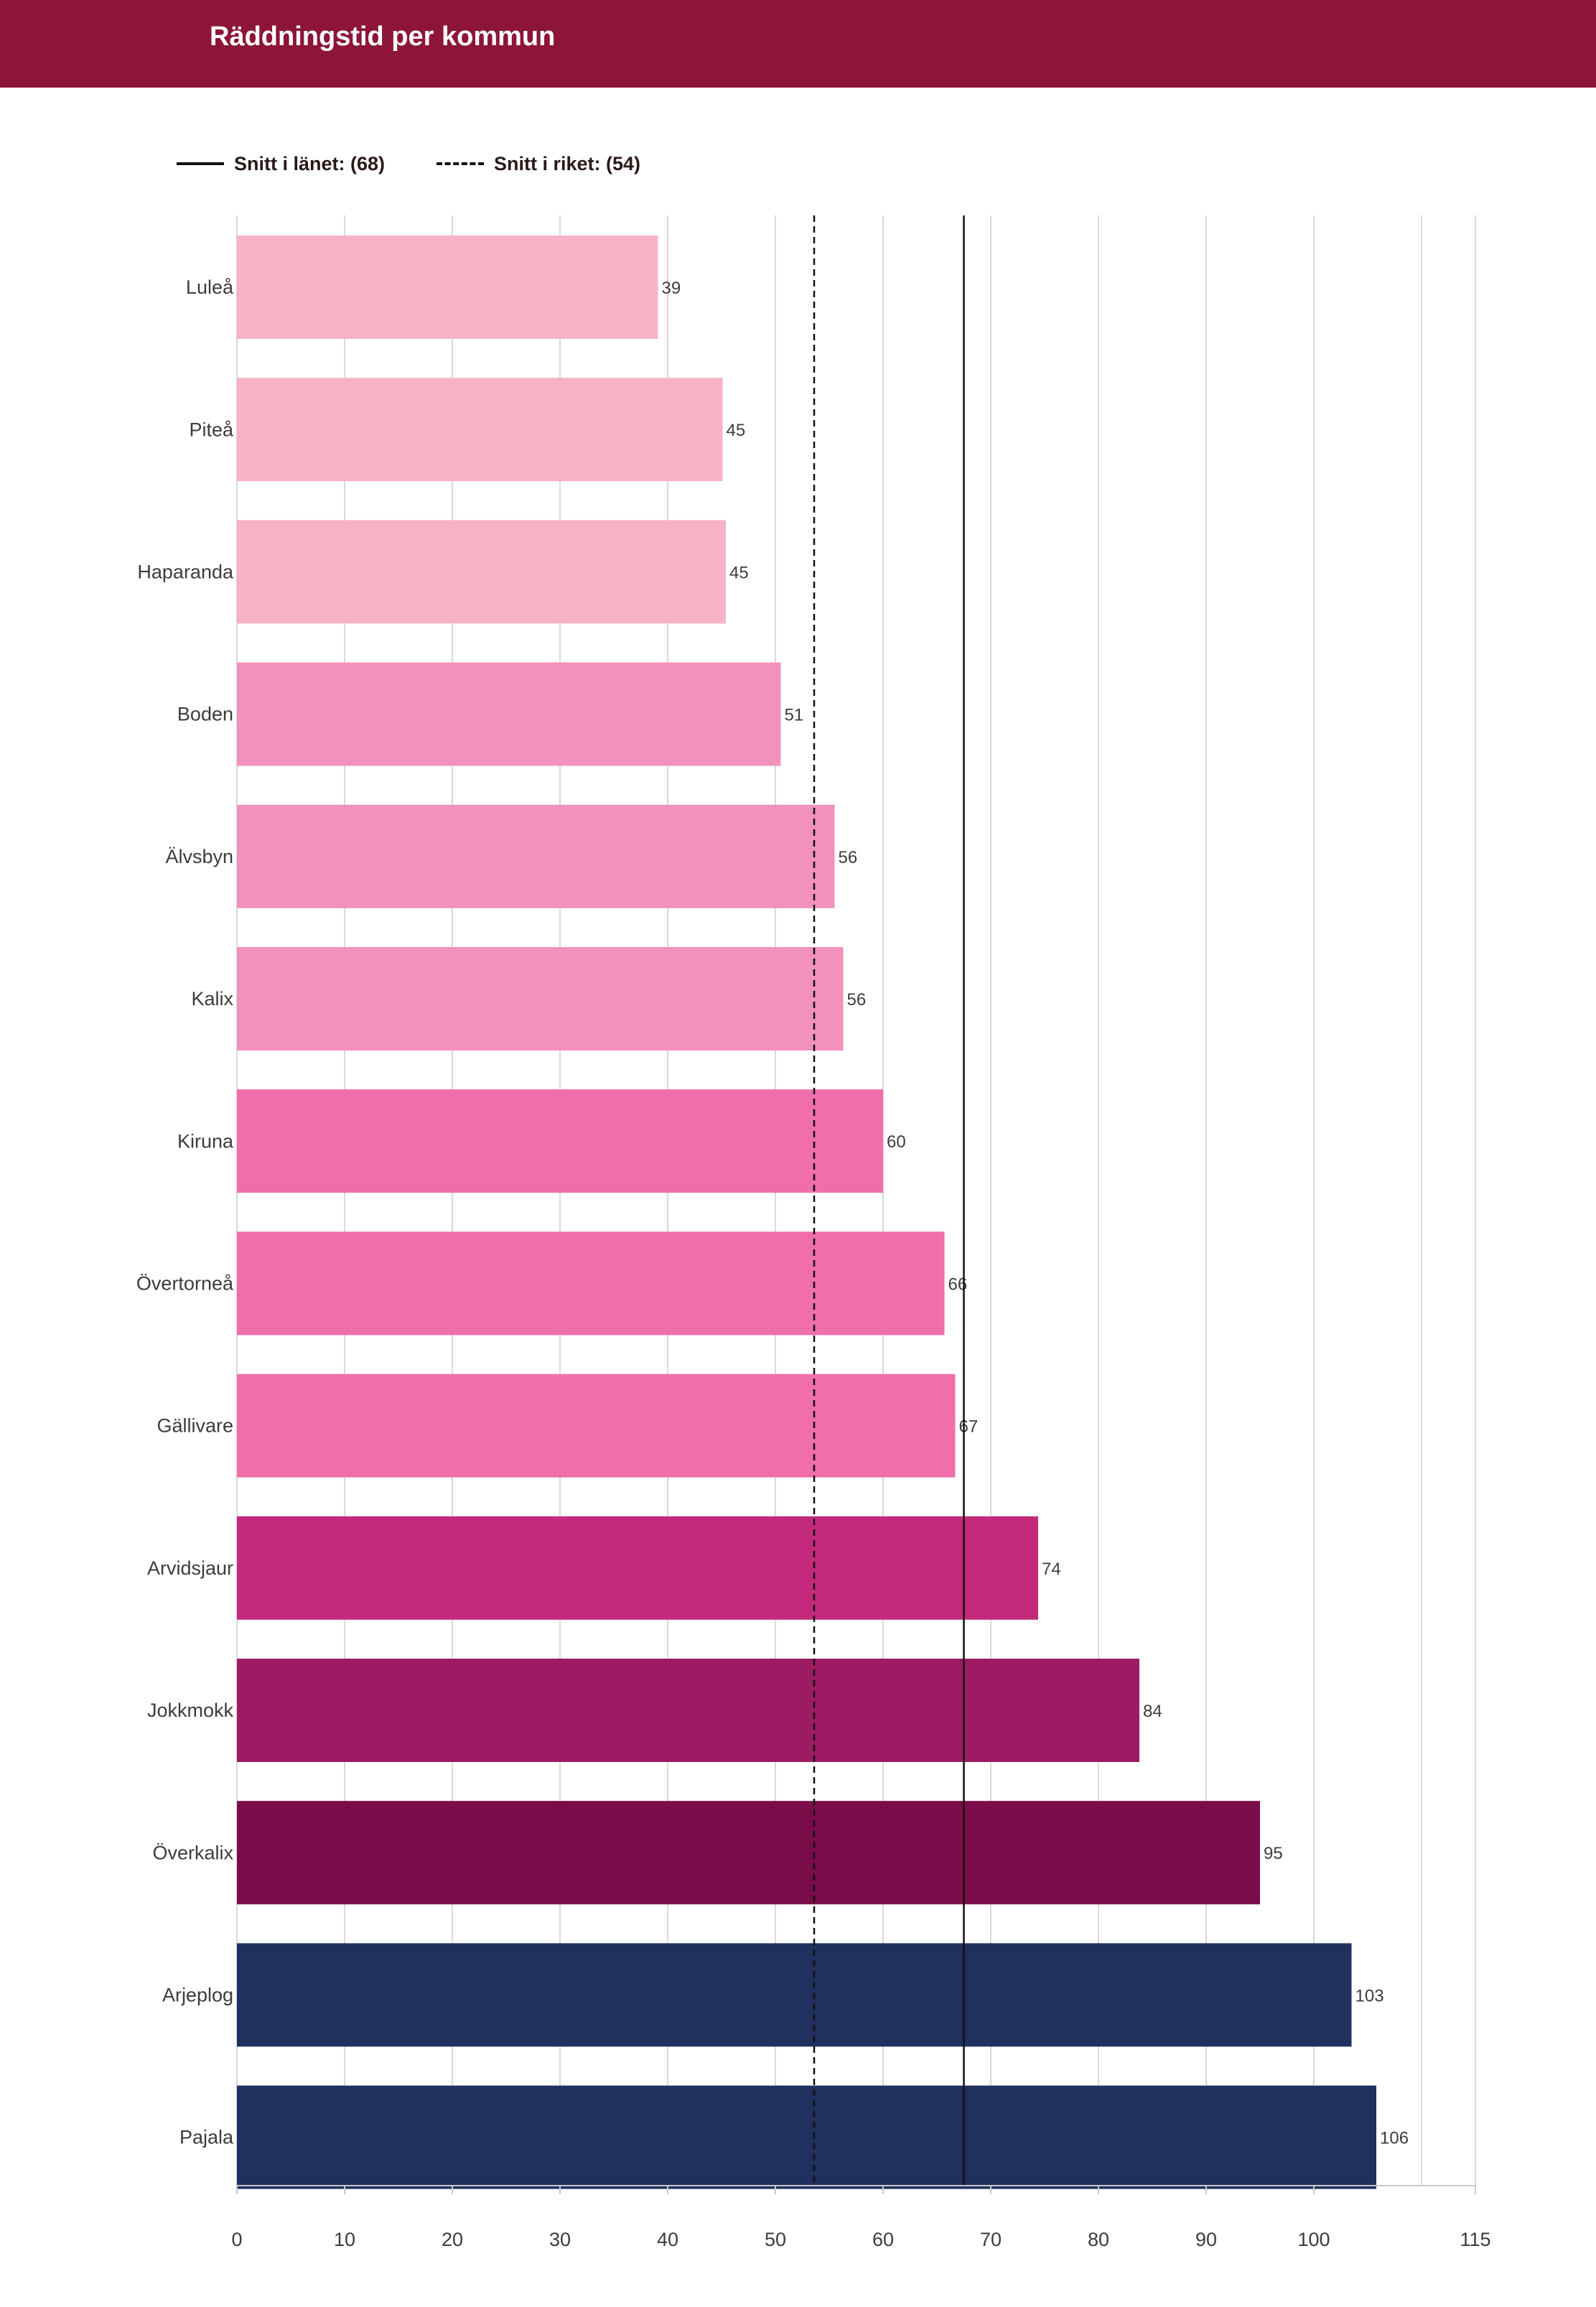  Describe the element at coordinates (205, 714) in the screenshot. I see `category-label: Boden` at that location.